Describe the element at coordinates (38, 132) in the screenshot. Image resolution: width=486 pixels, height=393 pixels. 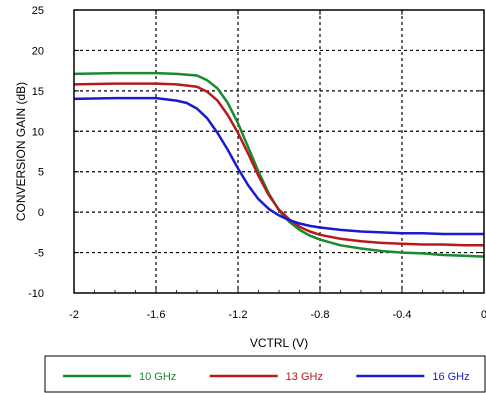
I see `y-tick-label: 10` at that location.